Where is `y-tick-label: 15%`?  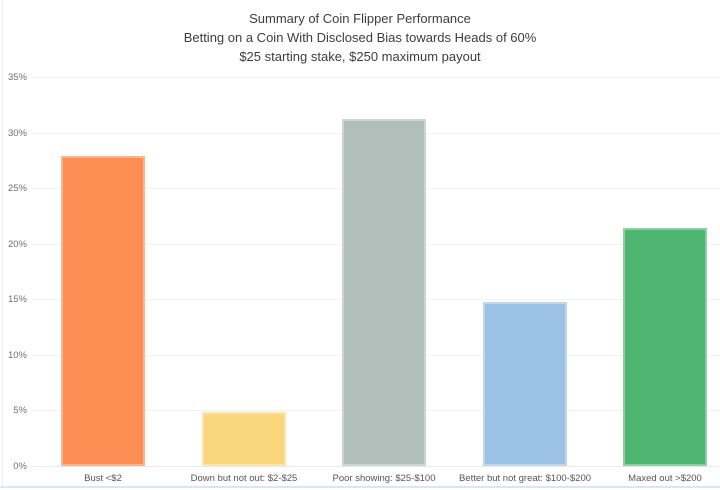 y-tick-label: 15% is located at coordinates (17, 299).